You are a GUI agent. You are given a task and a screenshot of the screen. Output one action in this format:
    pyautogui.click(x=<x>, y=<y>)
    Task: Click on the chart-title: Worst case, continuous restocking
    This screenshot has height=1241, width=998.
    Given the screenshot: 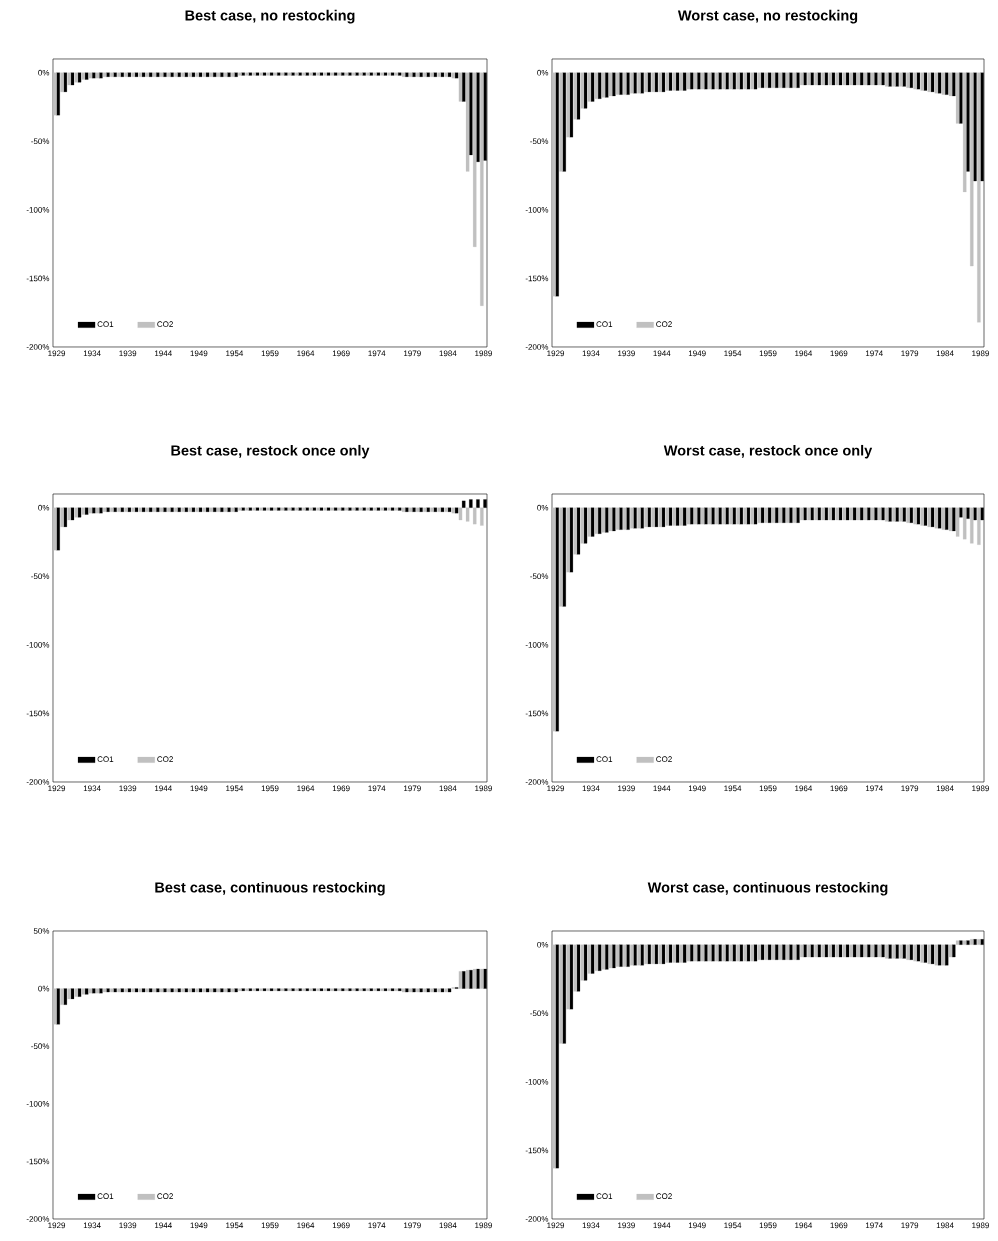 What is the action you would take?
    pyautogui.click(x=767, y=888)
    